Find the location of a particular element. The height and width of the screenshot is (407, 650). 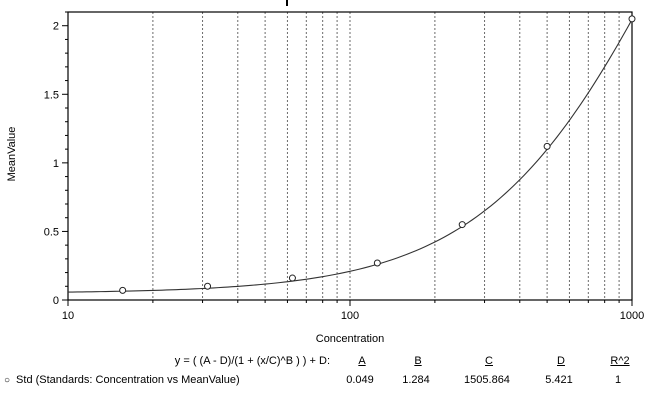

param-header-b: B is located at coordinates (418, 361).